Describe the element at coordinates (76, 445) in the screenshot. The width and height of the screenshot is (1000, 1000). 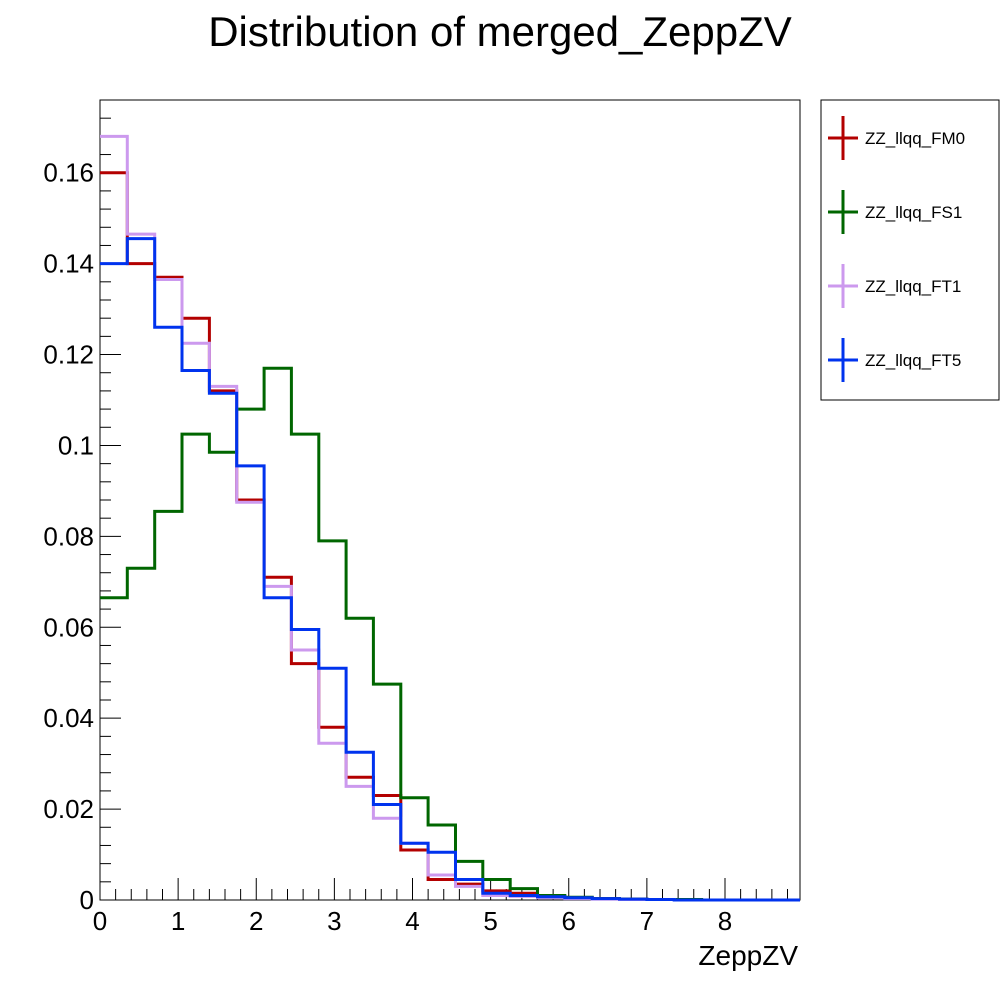
I see `y-tick-label: 0.1` at that location.